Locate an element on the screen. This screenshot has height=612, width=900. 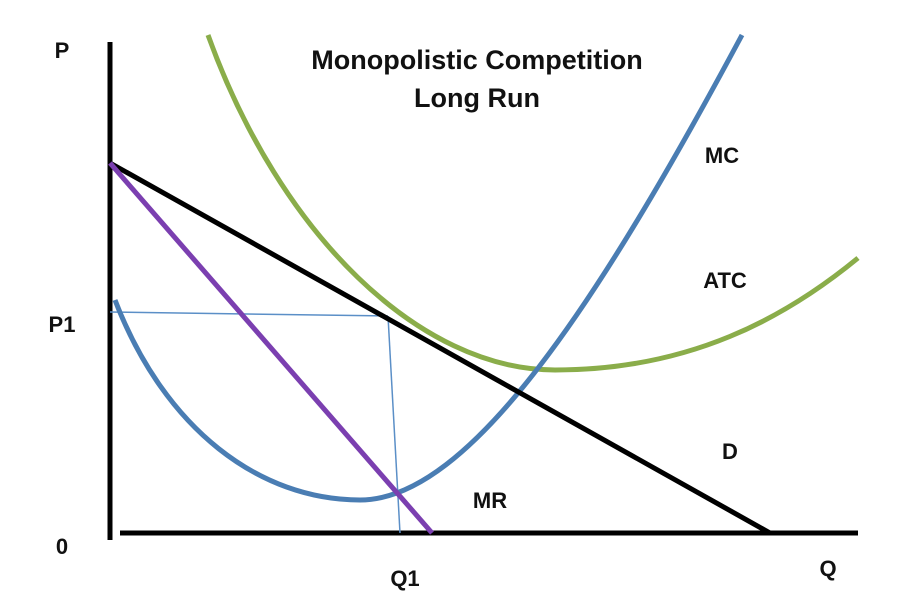
x-axis-label: Q is located at coordinates (827, 568).